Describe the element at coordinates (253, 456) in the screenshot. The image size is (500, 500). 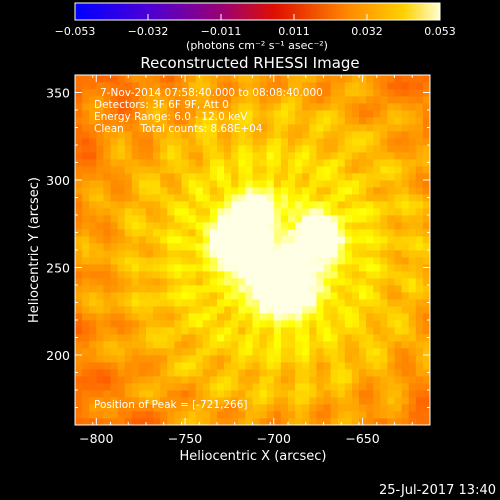
I see `x-axis-label: Heliocentric X (arcsec)` at that location.